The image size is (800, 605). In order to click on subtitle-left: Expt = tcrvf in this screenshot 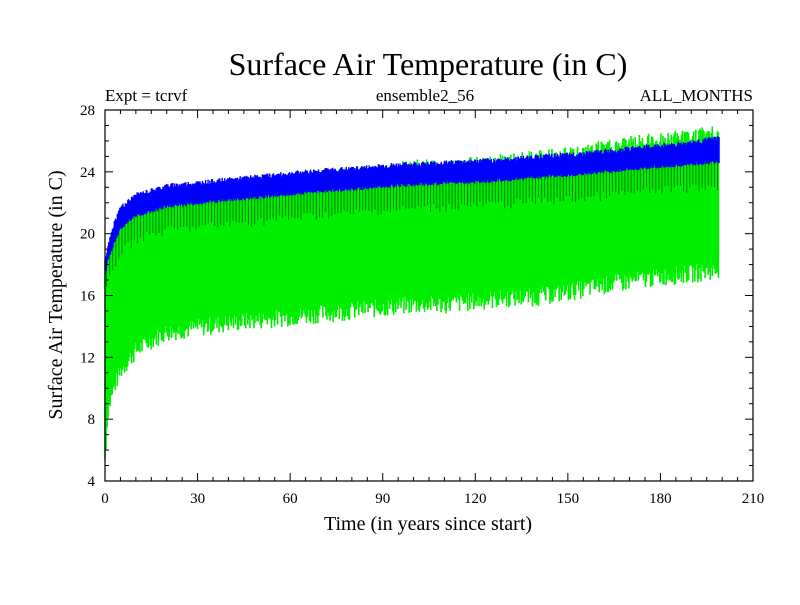, I will do `click(146, 95)`.